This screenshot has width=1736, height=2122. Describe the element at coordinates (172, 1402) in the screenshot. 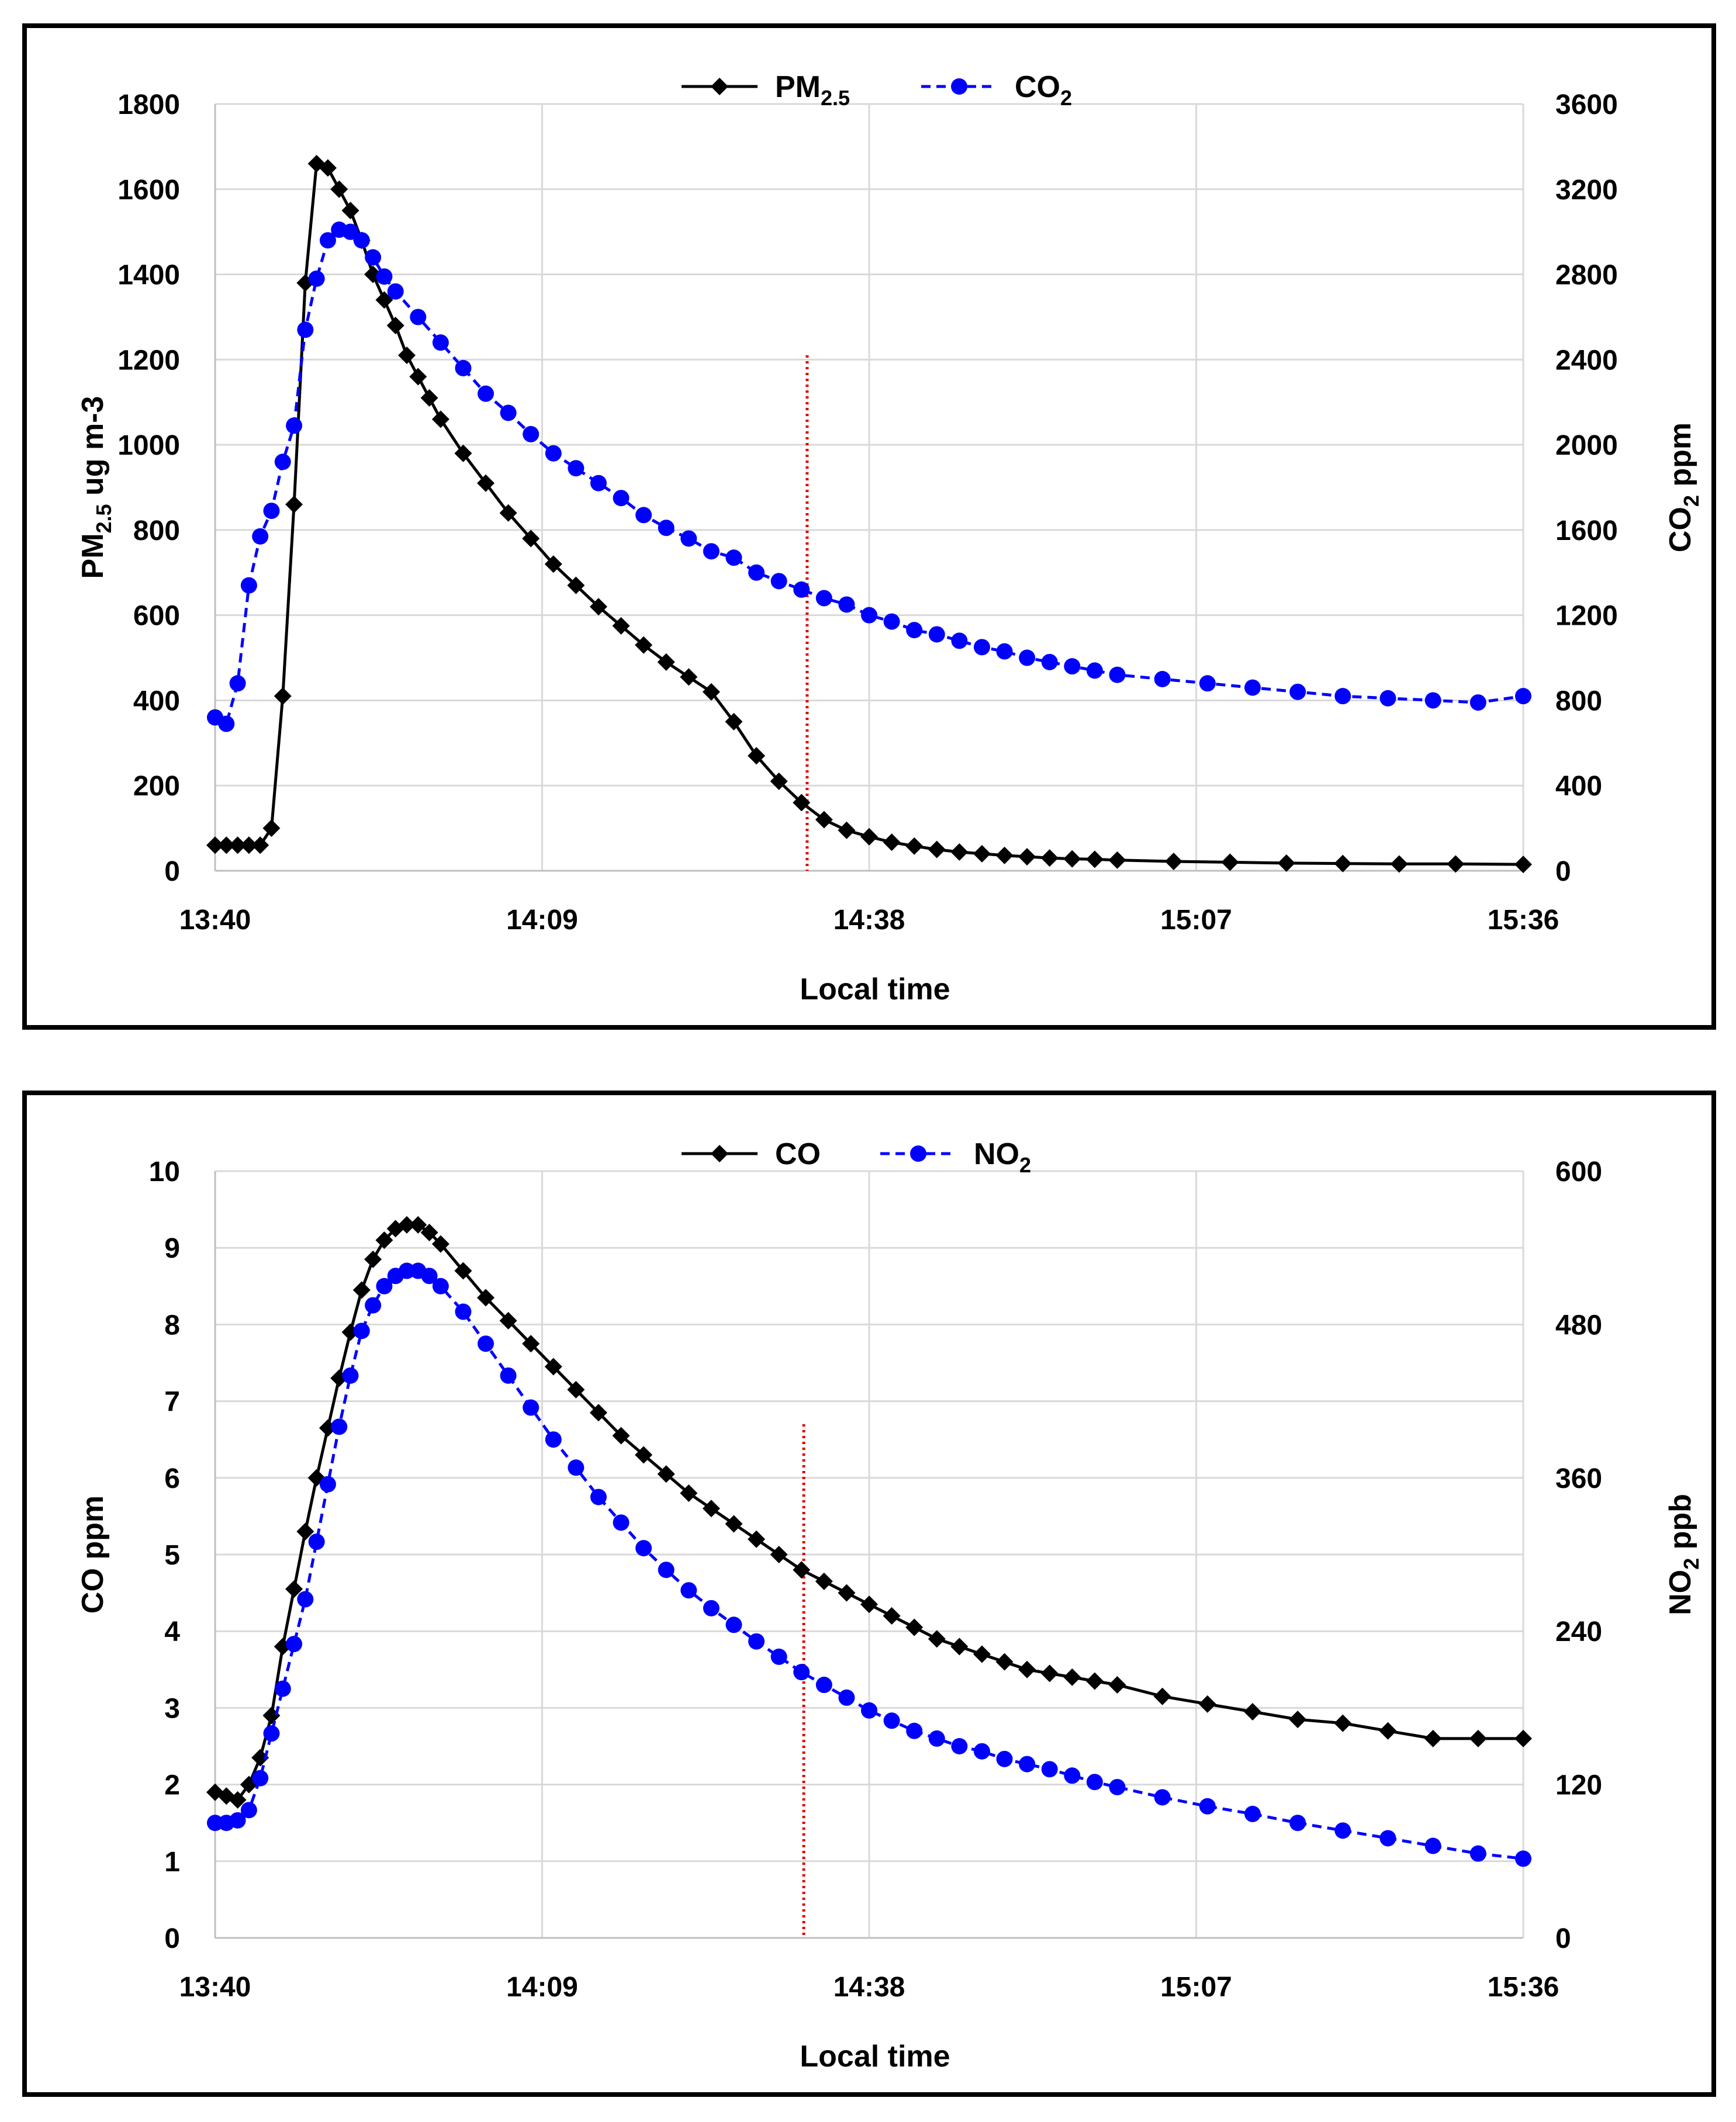

I see `y-left-tick-label: 7` at that location.